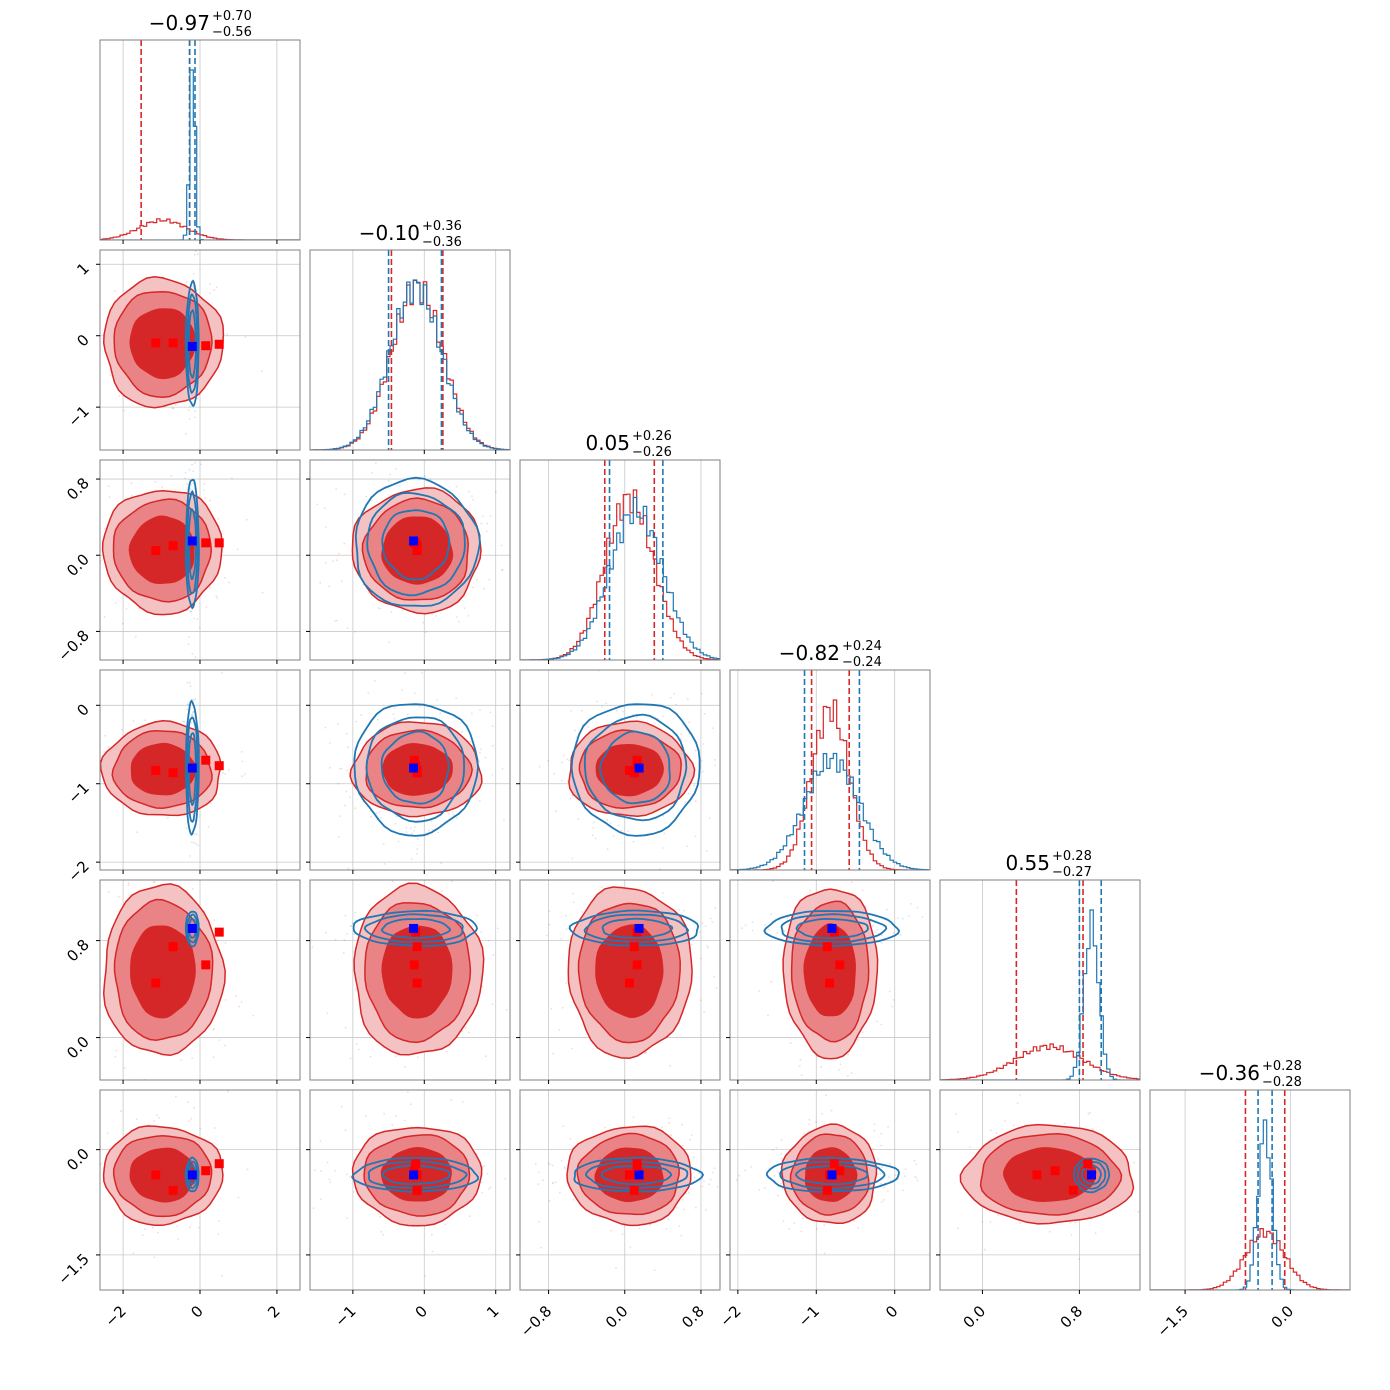  Describe the element at coordinates (536, 1321) in the screenshot. I see `x-tick-label: −0.8` at that location.